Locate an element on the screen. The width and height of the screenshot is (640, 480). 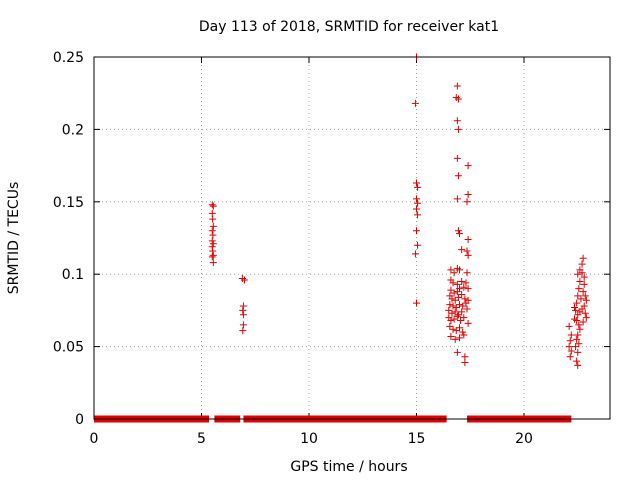
y-tick-label: 0.25 is located at coordinates (68, 58).